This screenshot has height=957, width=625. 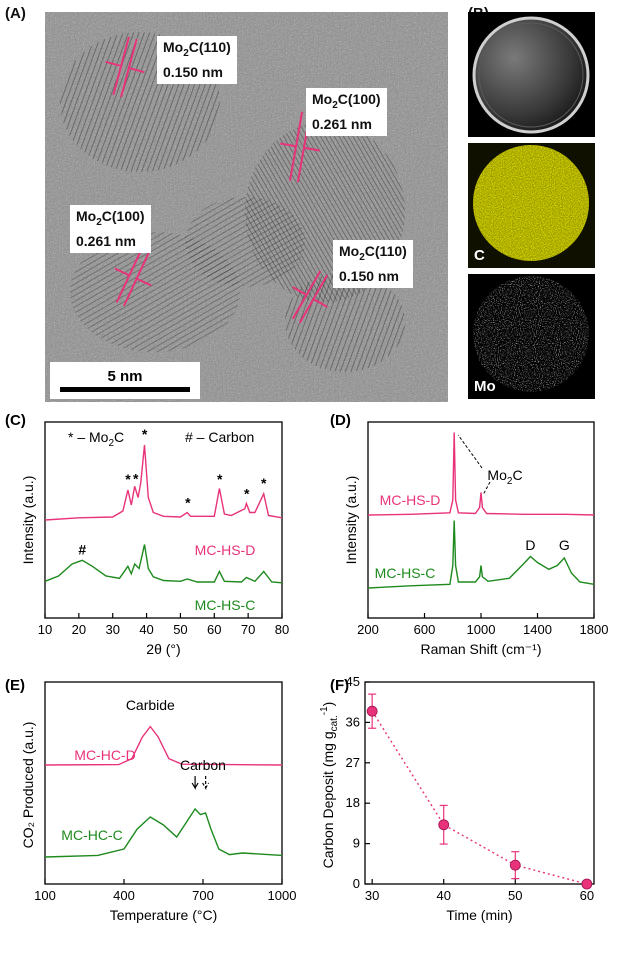 I want to click on y-axis-label: CO₂ Produced (a.u.), so click(x=28, y=785).